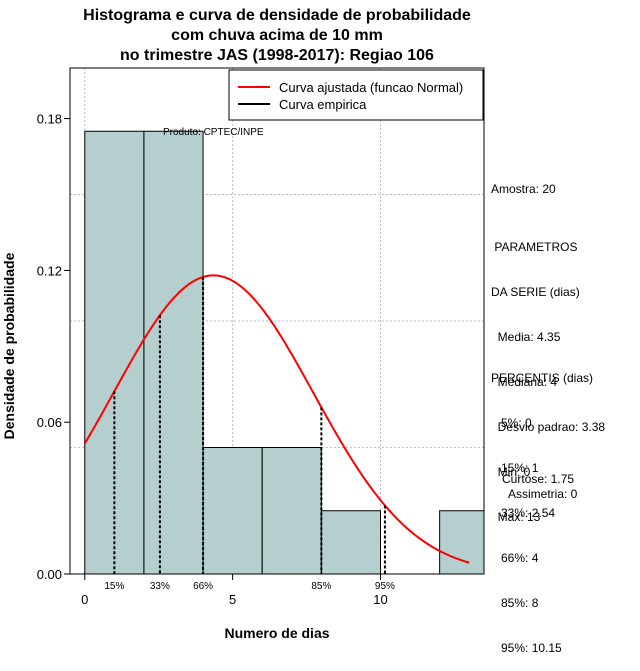 Image resolution: width=640 pixels, height=671 pixels. Describe the element at coordinates (524, 382) in the screenshot. I see `params-line: Mediana: 4` at that location.